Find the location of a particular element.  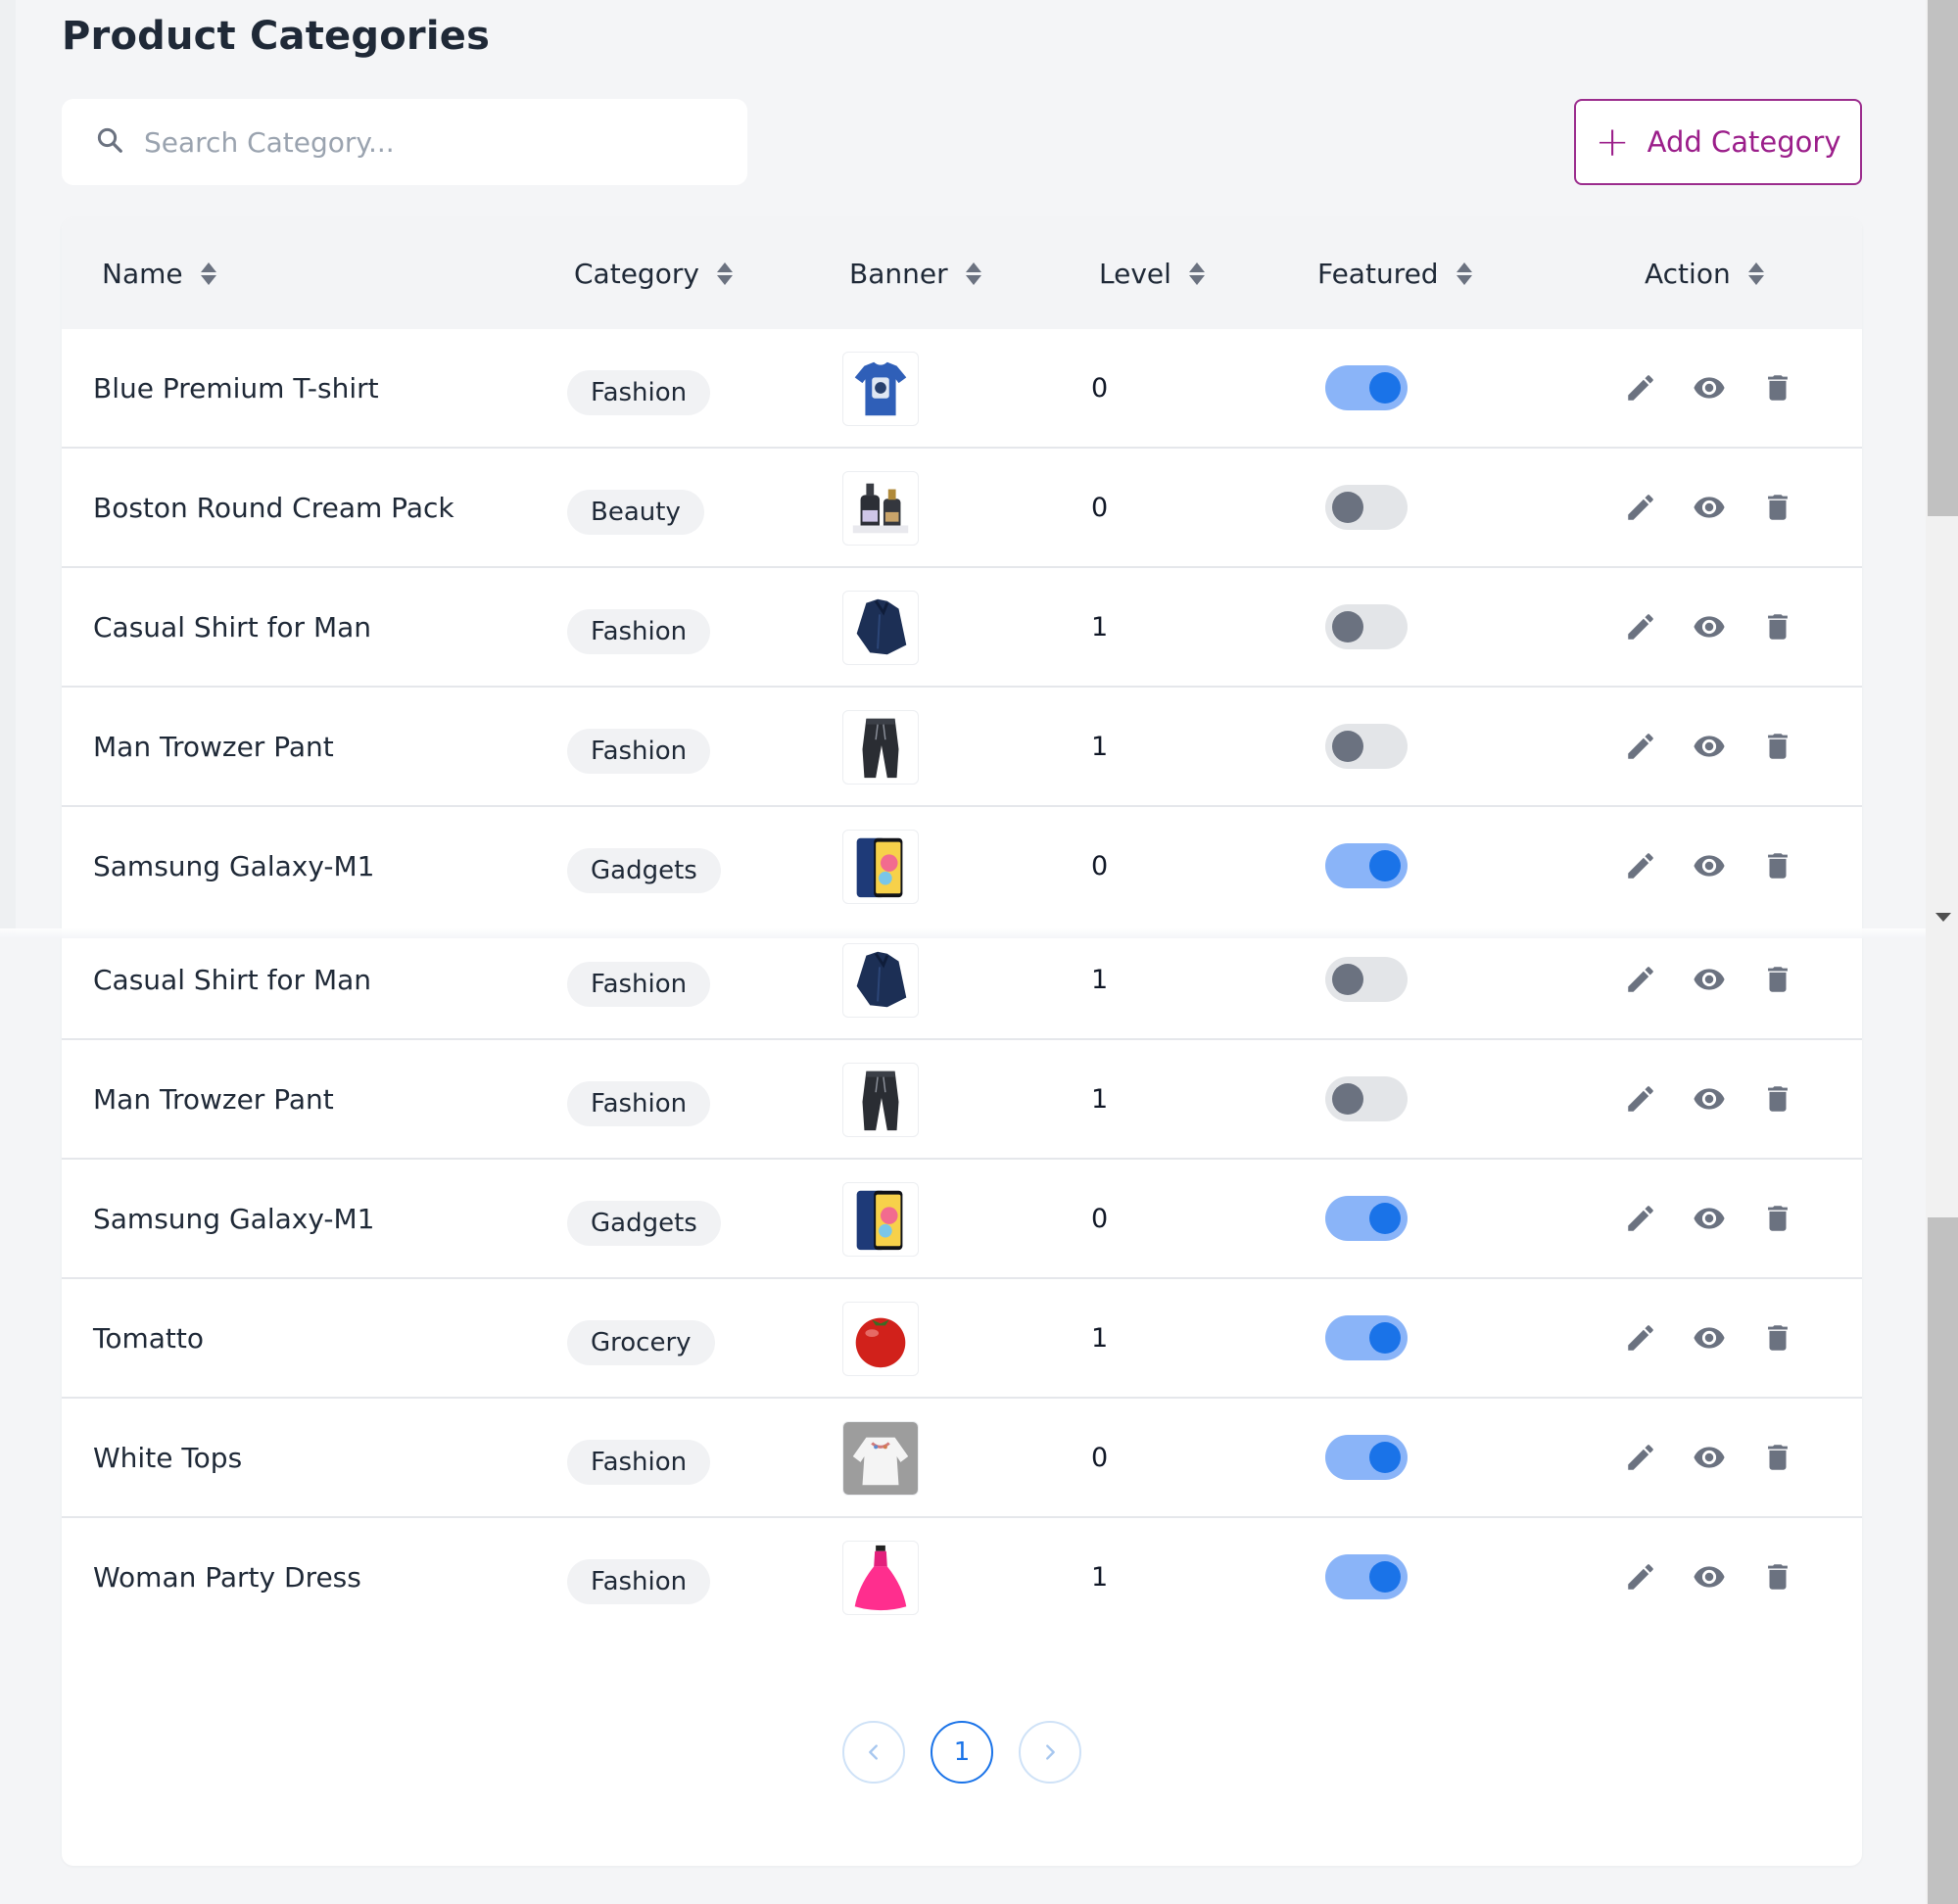

category-name: White Tops is located at coordinates (168, 1457).